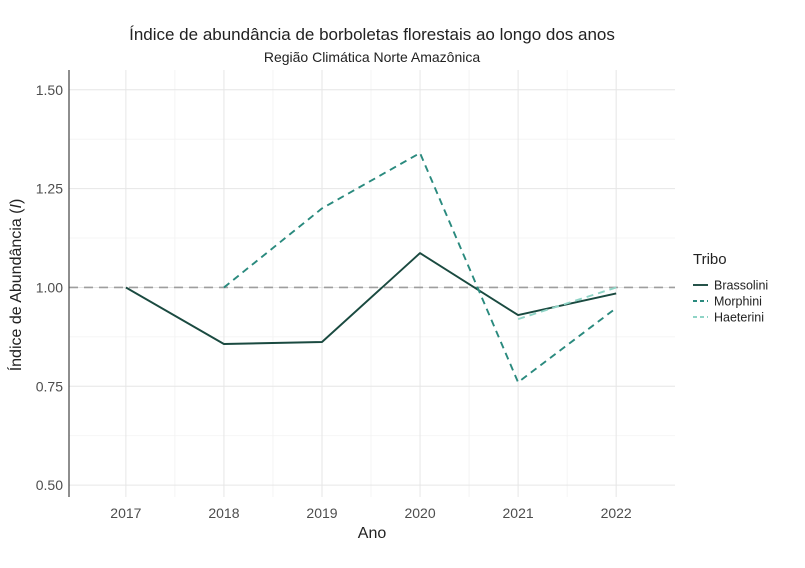 The image size is (805, 568). Describe the element at coordinates (518, 513) in the screenshot. I see `x-tick-label: 2021` at that location.